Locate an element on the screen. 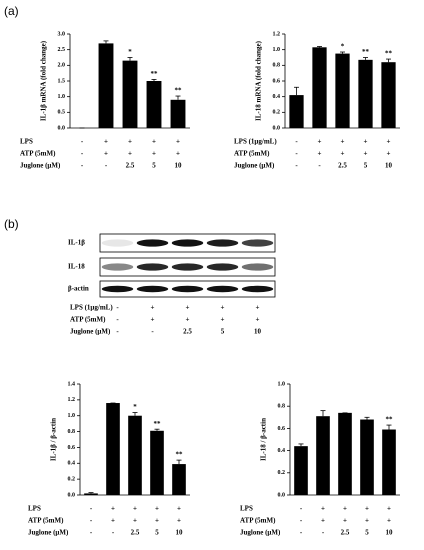 The image size is (424, 550). blot-label: β-actin is located at coordinates (78, 289).